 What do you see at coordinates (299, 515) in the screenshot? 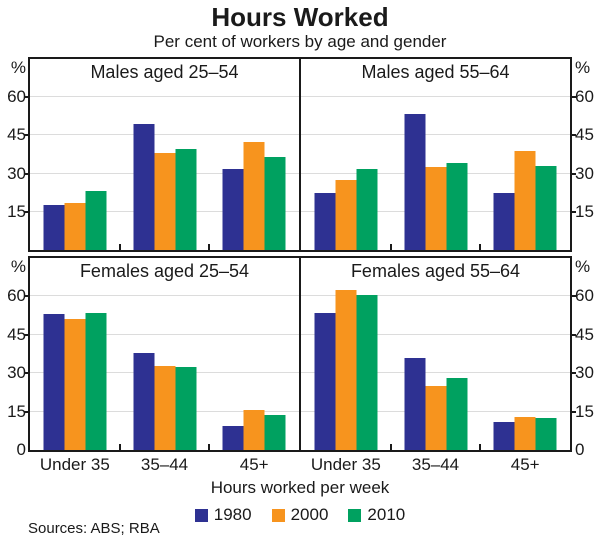
I see `legend-item-2000: 2000` at bounding box center [299, 515].